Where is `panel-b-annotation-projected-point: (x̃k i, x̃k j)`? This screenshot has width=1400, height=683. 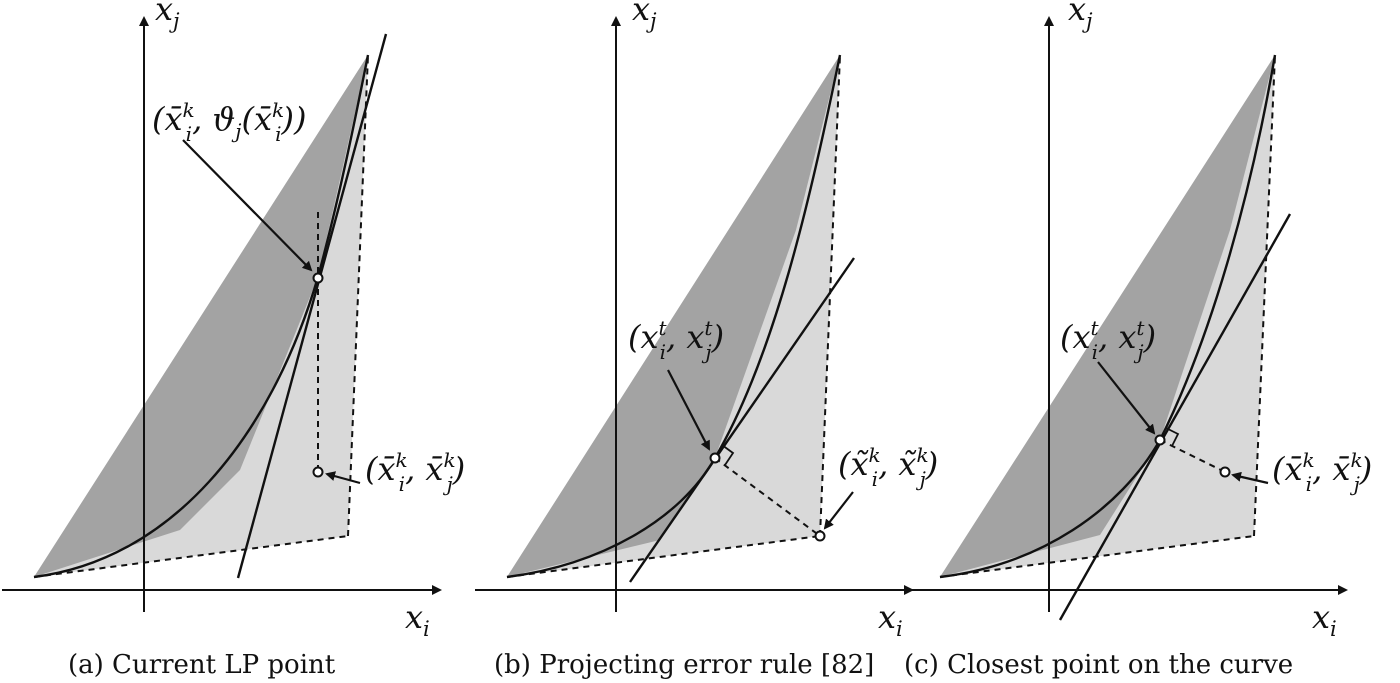
panel-b-annotation-projected-point: (x̃k i, x̃k j) is located at coordinates (888, 467).